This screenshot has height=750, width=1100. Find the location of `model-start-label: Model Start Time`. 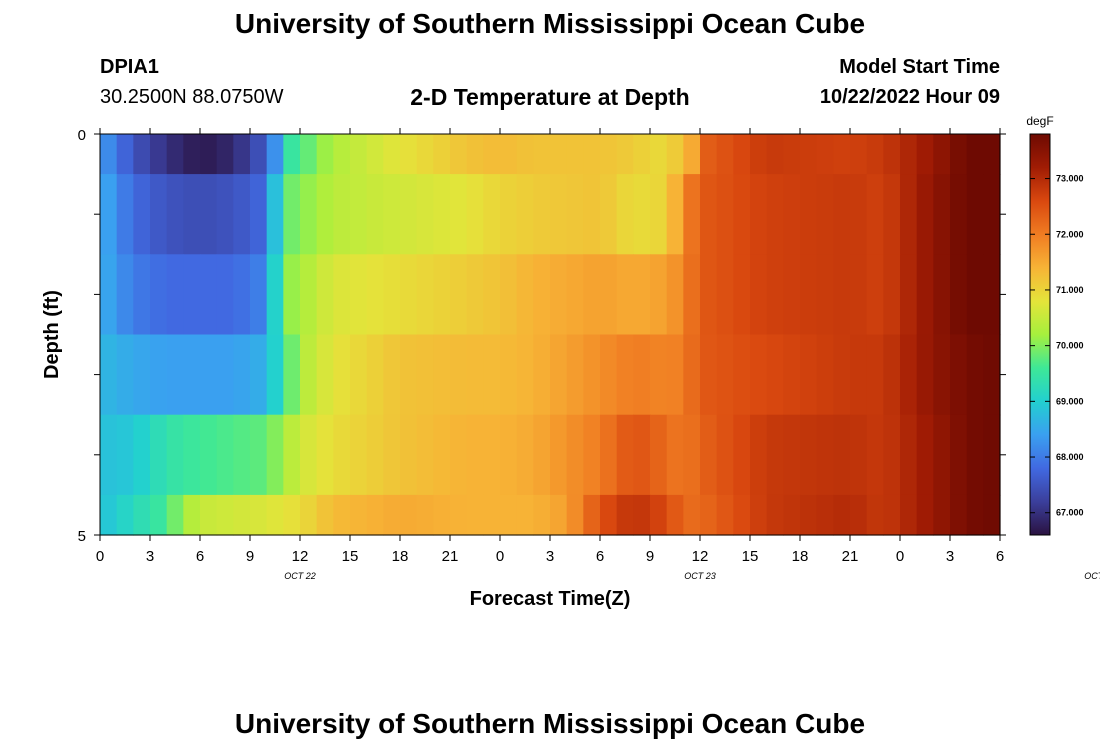

model-start-label: Model Start Time is located at coordinates (919, 67).